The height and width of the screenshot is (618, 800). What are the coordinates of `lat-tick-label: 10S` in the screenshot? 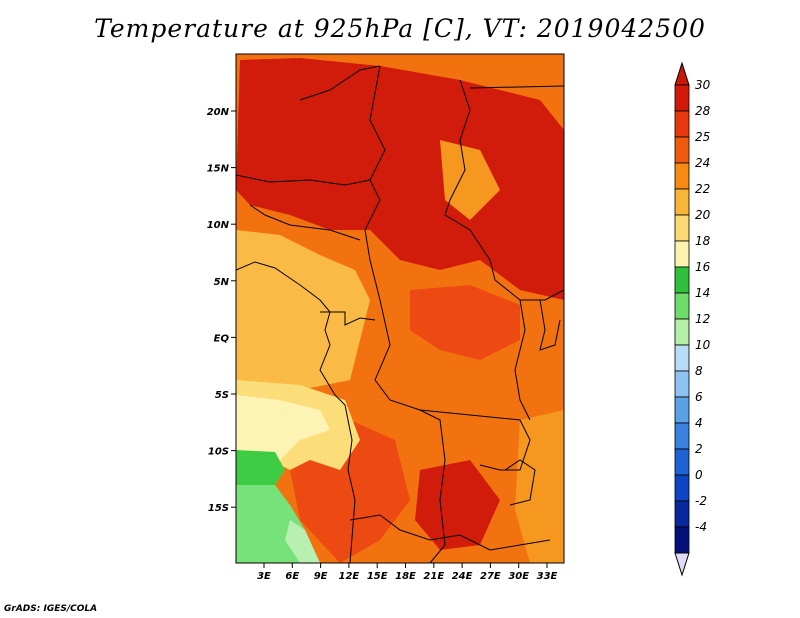 It's located at (218, 452).